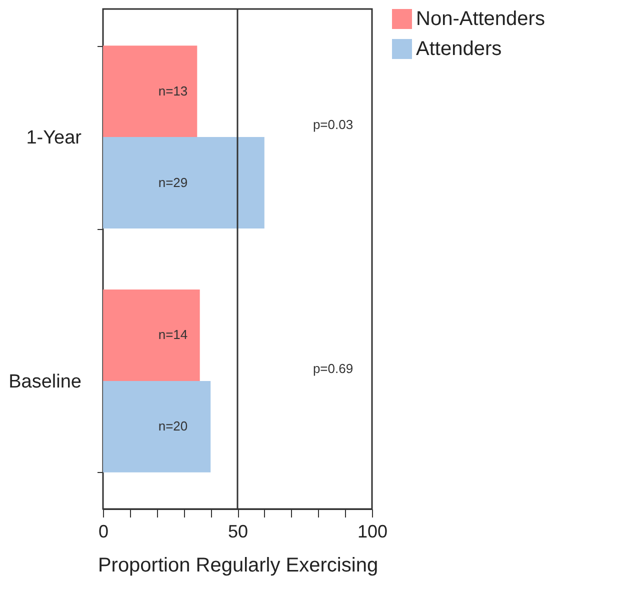 This screenshot has height=601, width=619. I want to click on annotation: n=13, so click(173, 90).